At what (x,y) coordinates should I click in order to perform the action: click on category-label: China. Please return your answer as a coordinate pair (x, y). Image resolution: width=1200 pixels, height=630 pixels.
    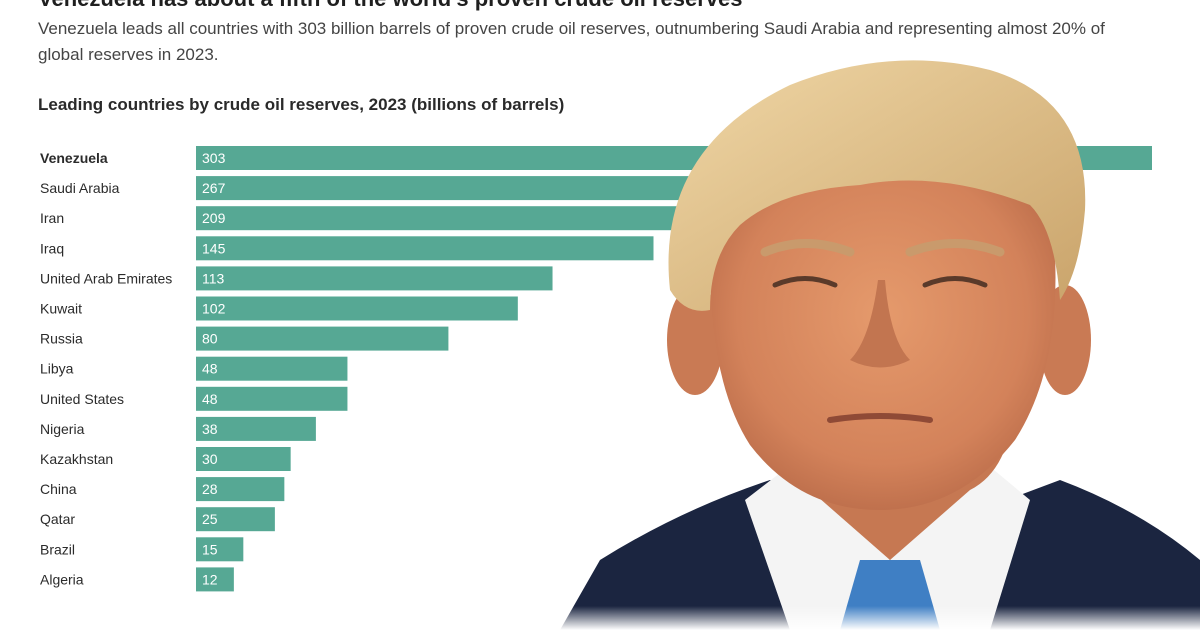
    Looking at the image, I should click on (58, 489).